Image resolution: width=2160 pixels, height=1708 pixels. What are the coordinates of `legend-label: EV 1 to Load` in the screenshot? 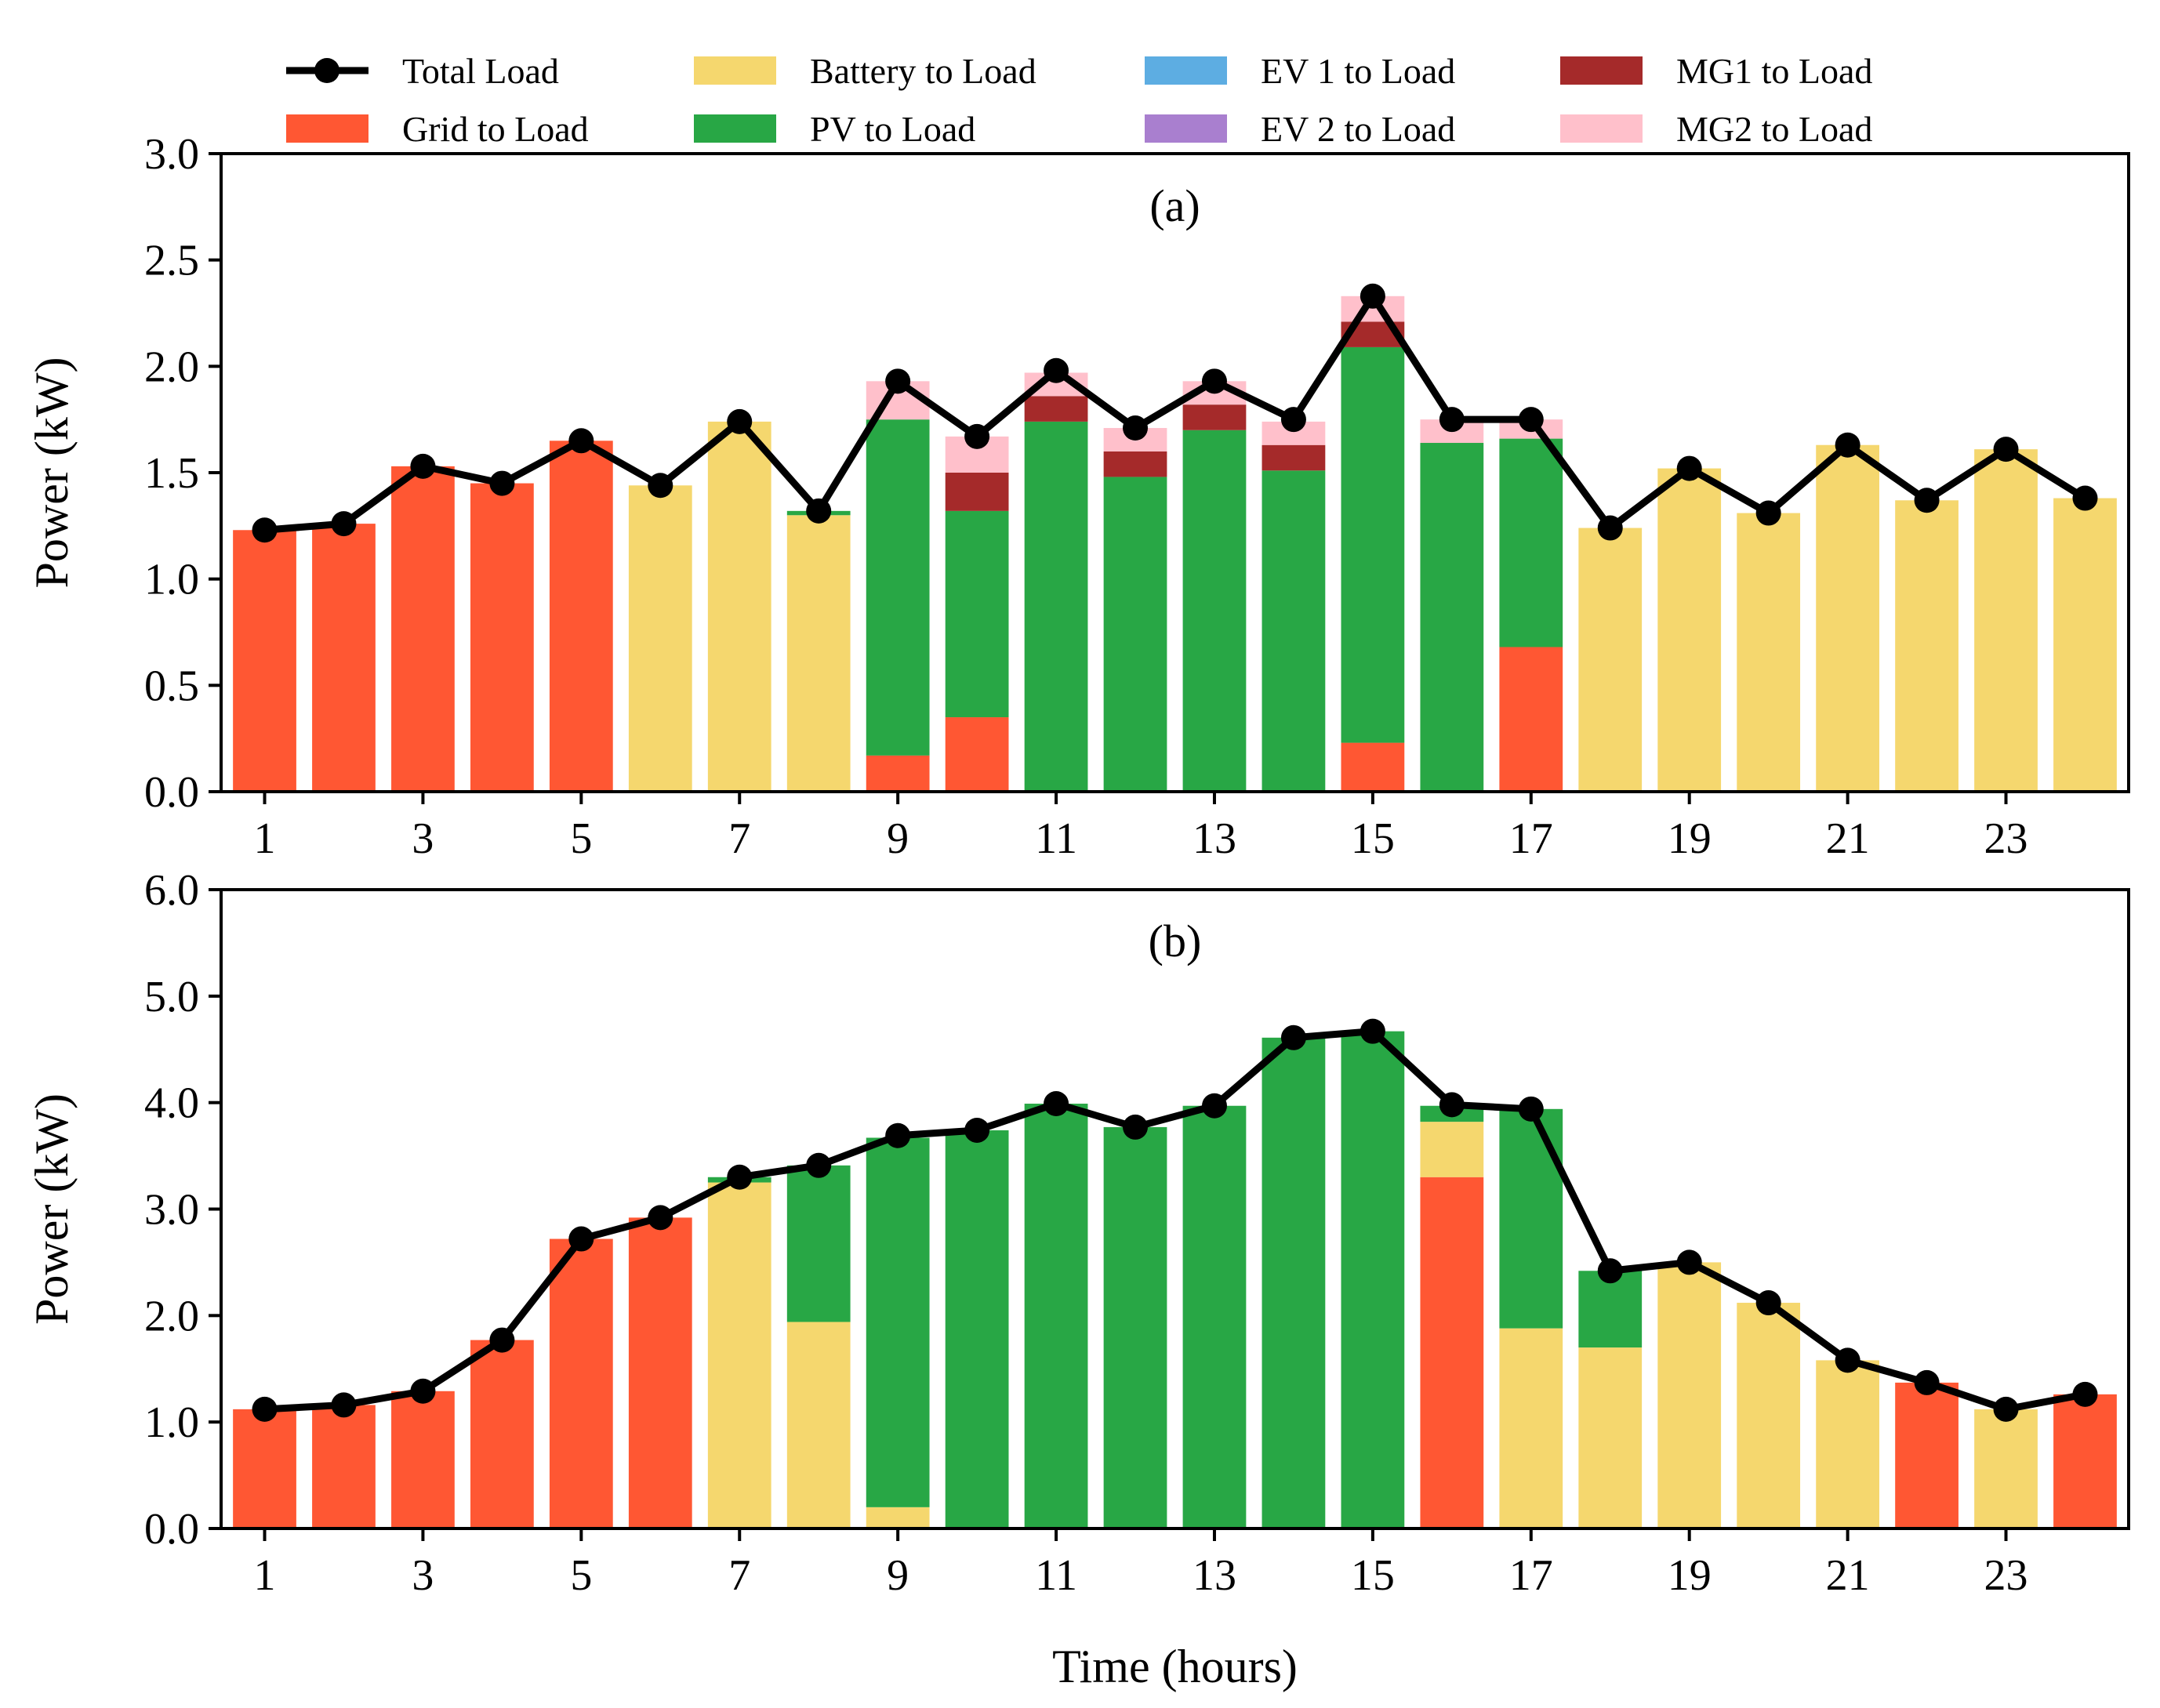 It's located at (1358, 71).